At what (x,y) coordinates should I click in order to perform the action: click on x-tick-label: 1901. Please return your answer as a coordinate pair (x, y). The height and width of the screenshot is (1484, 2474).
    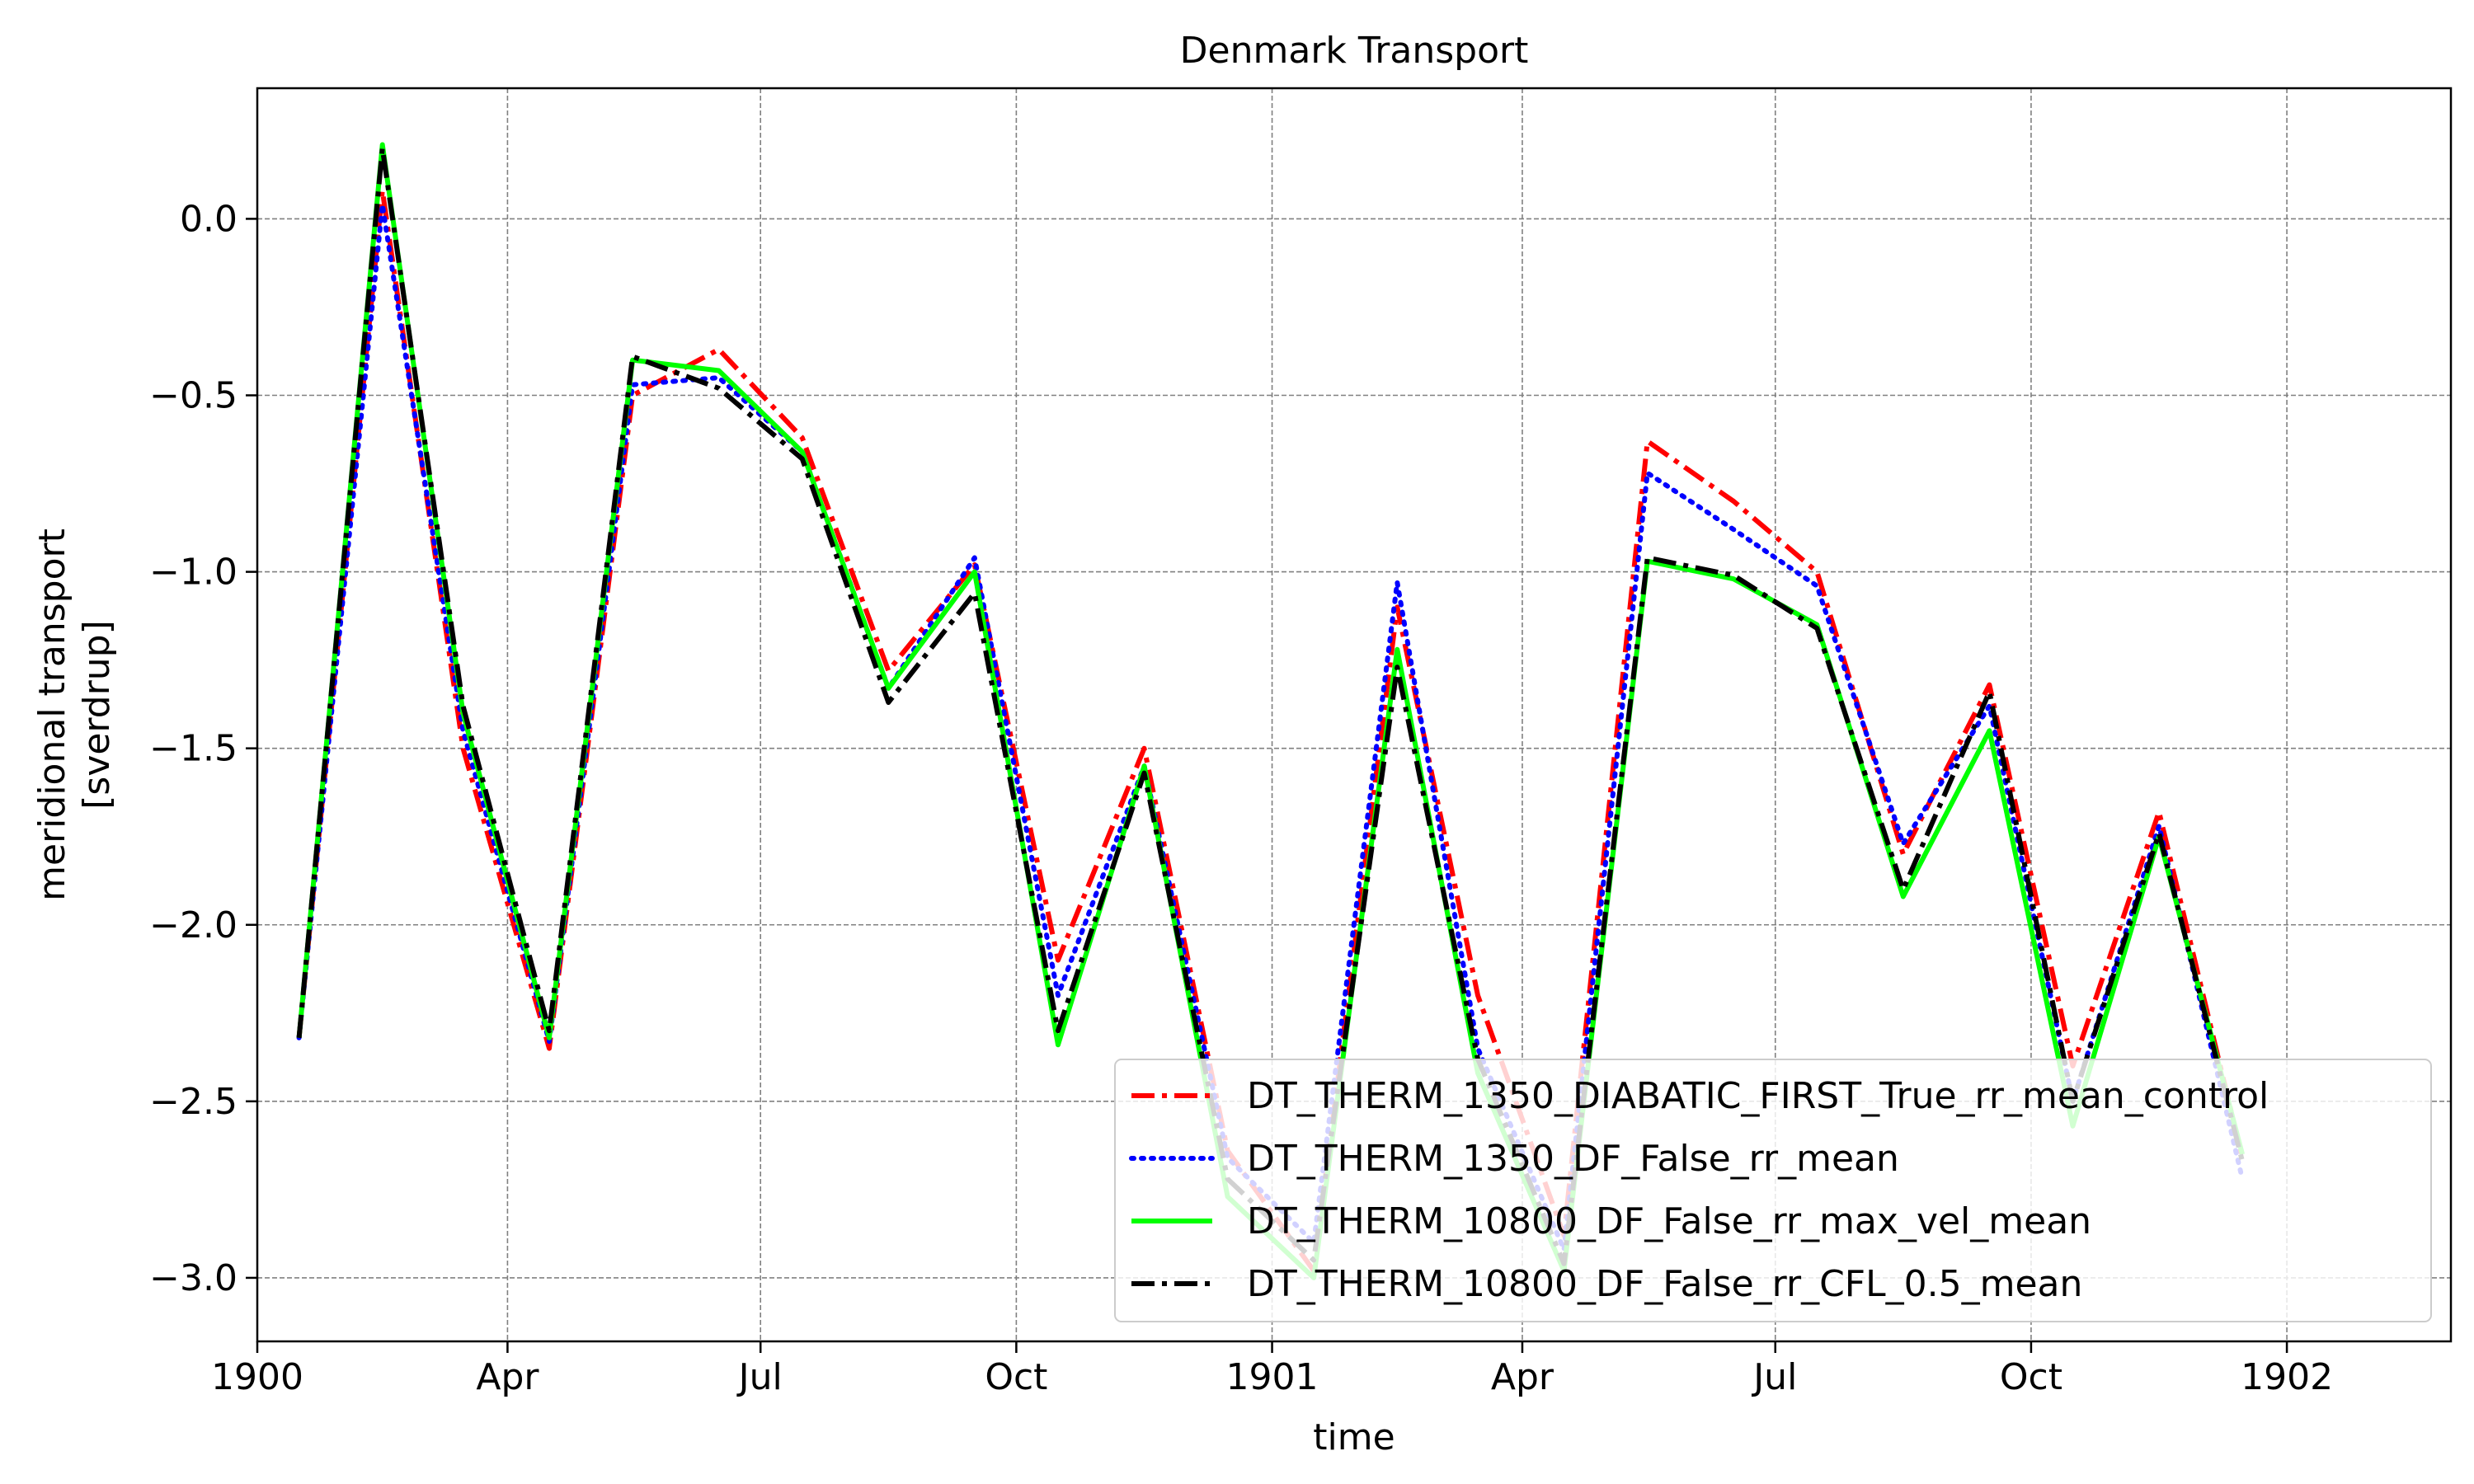
    Looking at the image, I should click on (1272, 1377).